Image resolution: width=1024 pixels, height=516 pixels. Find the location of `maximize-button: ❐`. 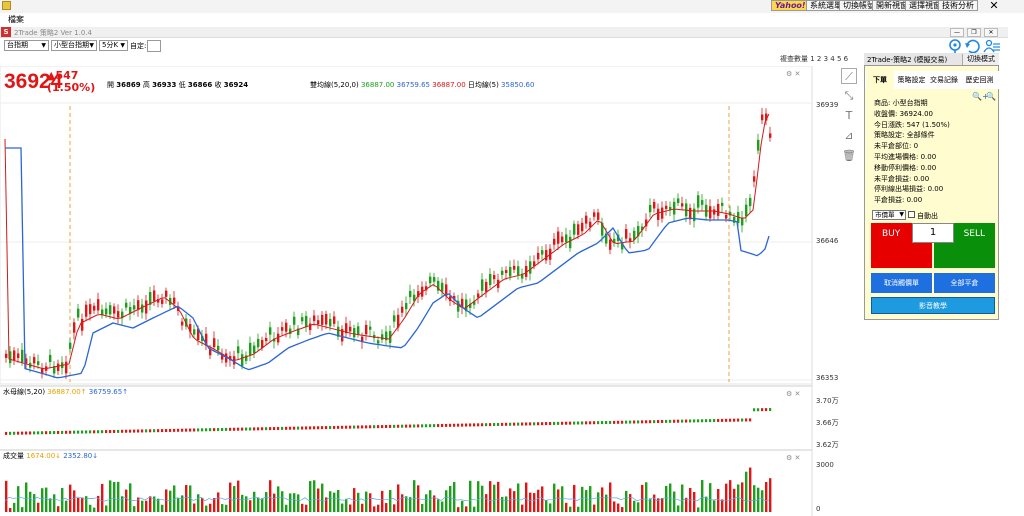

maximize-button: ❐ is located at coordinates (974, 32).